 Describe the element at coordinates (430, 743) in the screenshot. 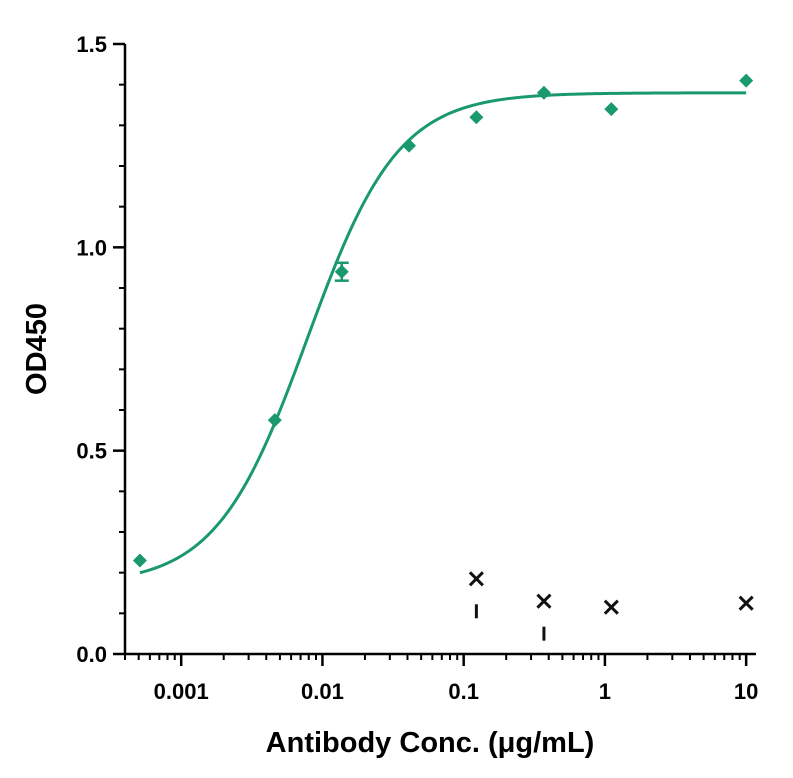

I see `x-axis-title: Antibody Conc. (μg/mL)` at that location.